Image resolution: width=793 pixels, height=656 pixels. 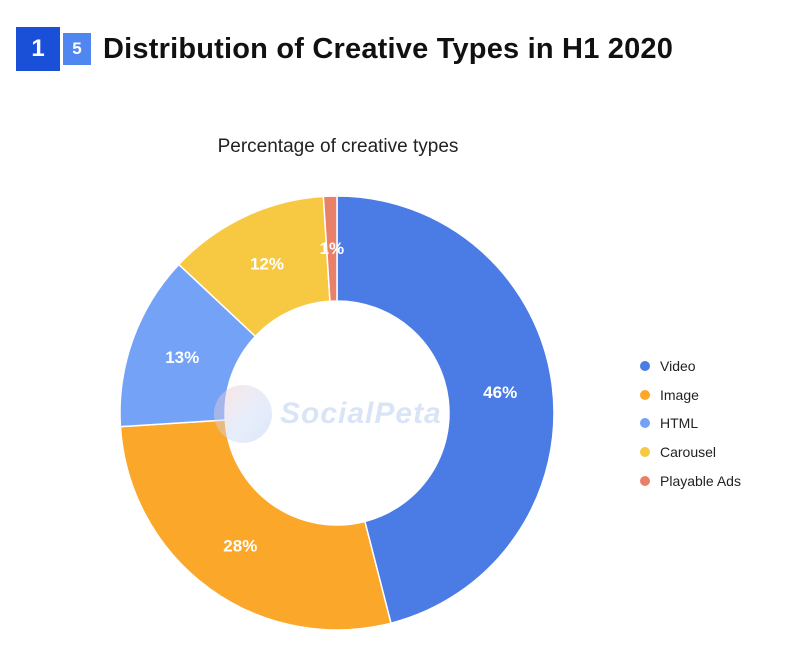 I want to click on section-sub-number-badge: 5, so click(x=77, y=49).